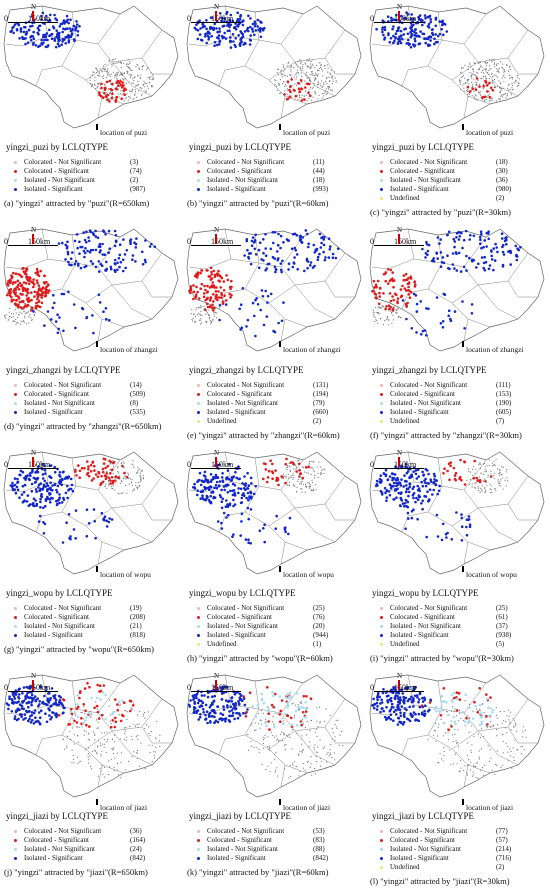  Describe the element at coordinates (198, 394) in the screenshot. I see `legend-swatch` at that location.